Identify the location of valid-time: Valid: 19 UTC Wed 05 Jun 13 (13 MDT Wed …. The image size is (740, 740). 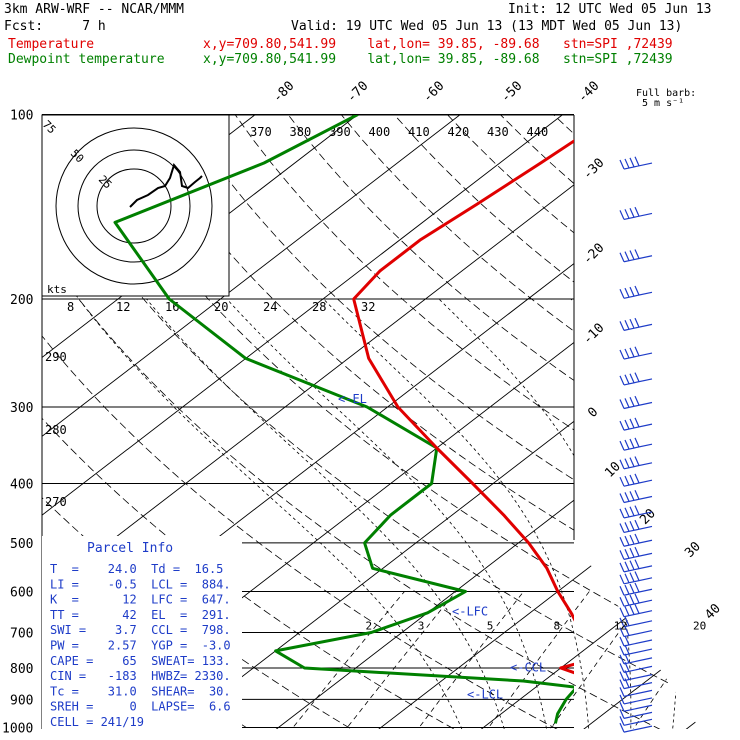
(487, 26).